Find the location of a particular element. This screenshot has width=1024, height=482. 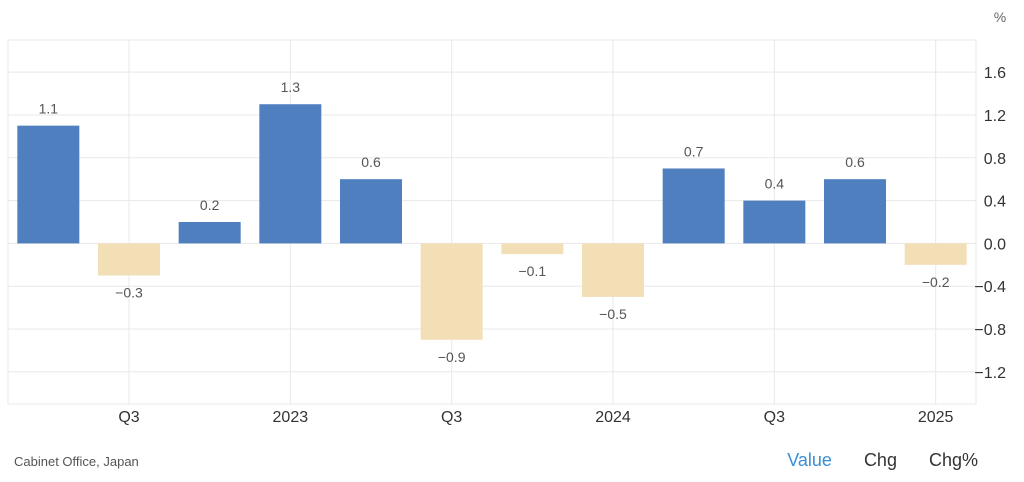

data-label: −0.1 is located at coordinates (533, 271).